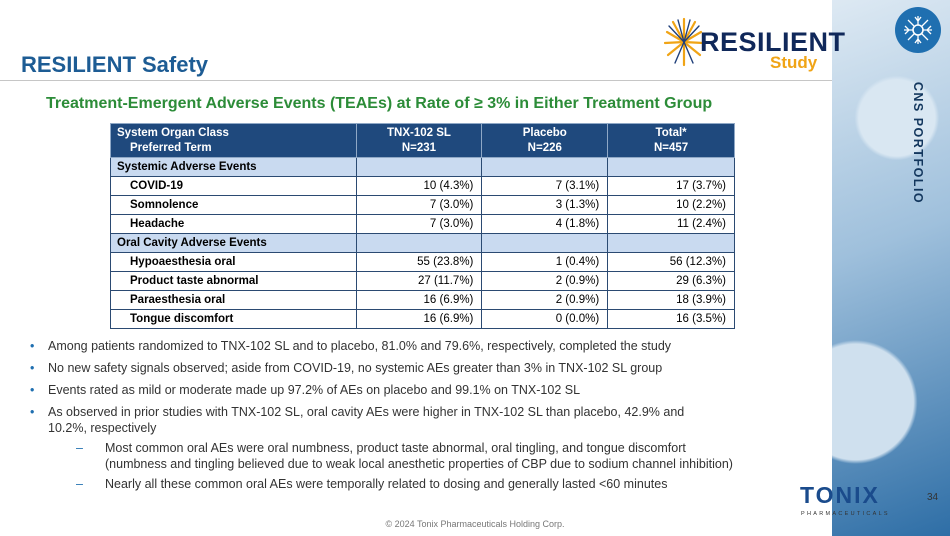 This screenshot has width=950, height=536. I want to click on cns-portfolio-label: CNS PORTFOLIO, so click(918, 143).